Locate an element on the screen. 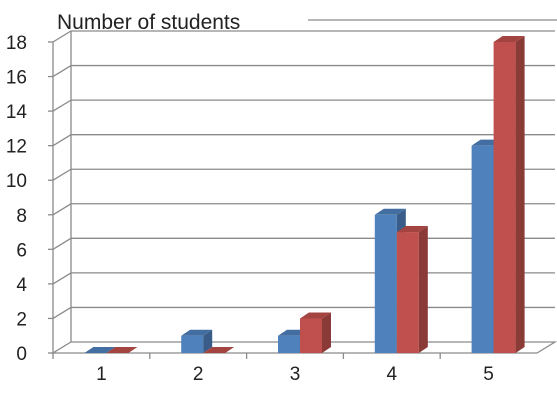  x-tick-label: 1 is located at coordinates (101, 374).